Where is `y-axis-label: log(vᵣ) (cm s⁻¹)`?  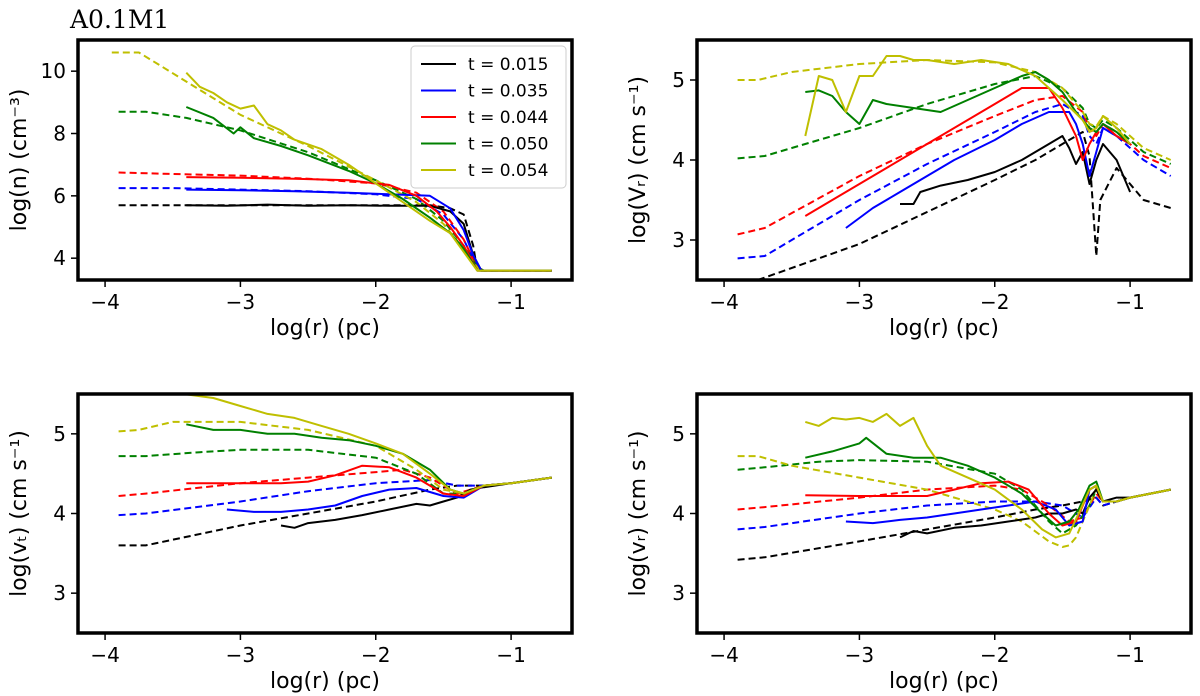 y-axis-label: log(vᵣ) (cm s⁻¹) is located at coordinates (638, 514).